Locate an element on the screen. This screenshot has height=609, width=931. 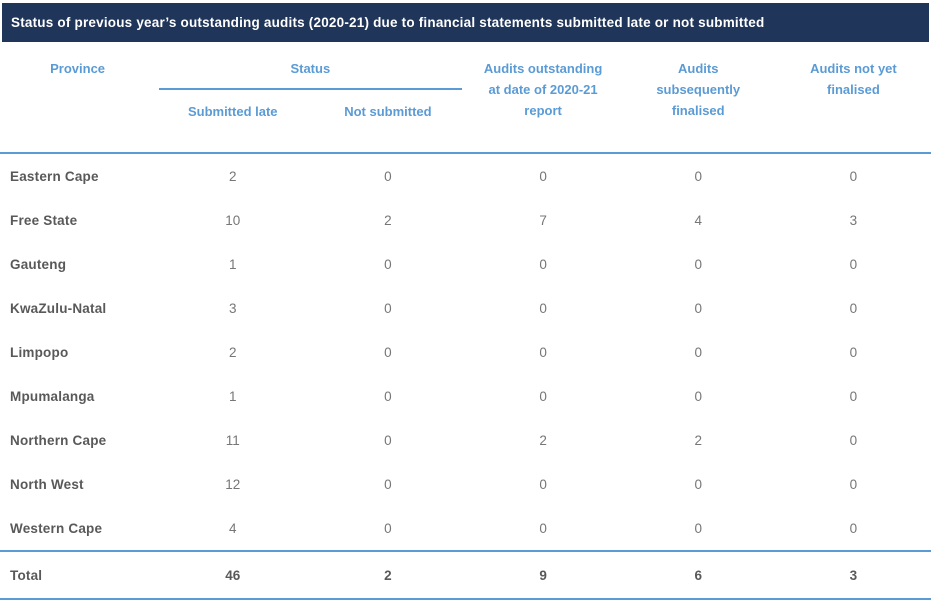
table-row: Western Cape 4 0 0 0 0 is located at coordinates (465, 528).